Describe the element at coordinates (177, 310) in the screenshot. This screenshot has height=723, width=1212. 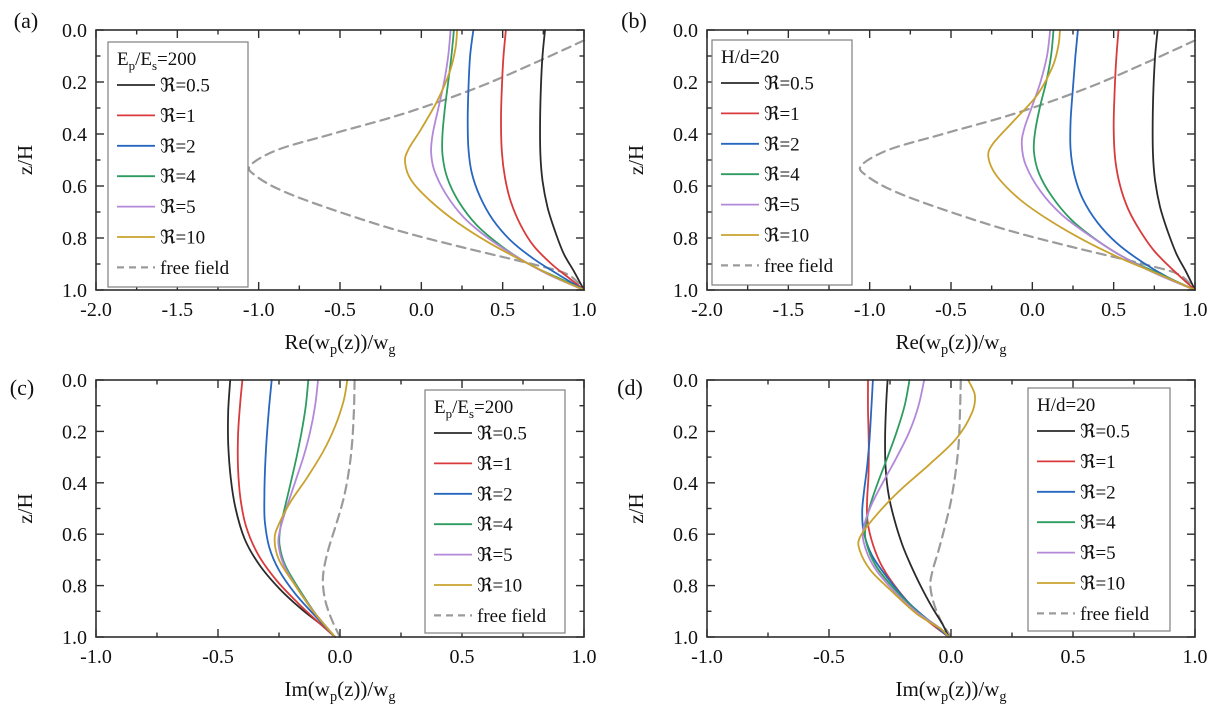
I see `x-tick-label: -1.5` at that location.